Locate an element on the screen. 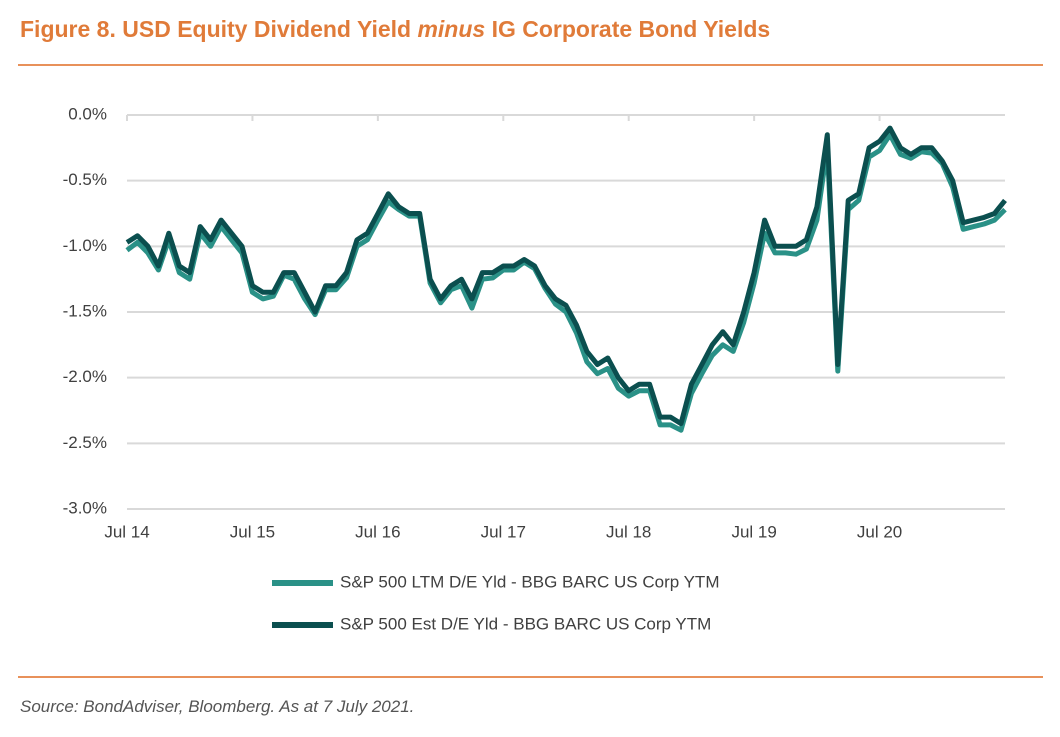 The image size is (1060, 737). y-tick-label: -2.5% is located at coordinates (85, 442).